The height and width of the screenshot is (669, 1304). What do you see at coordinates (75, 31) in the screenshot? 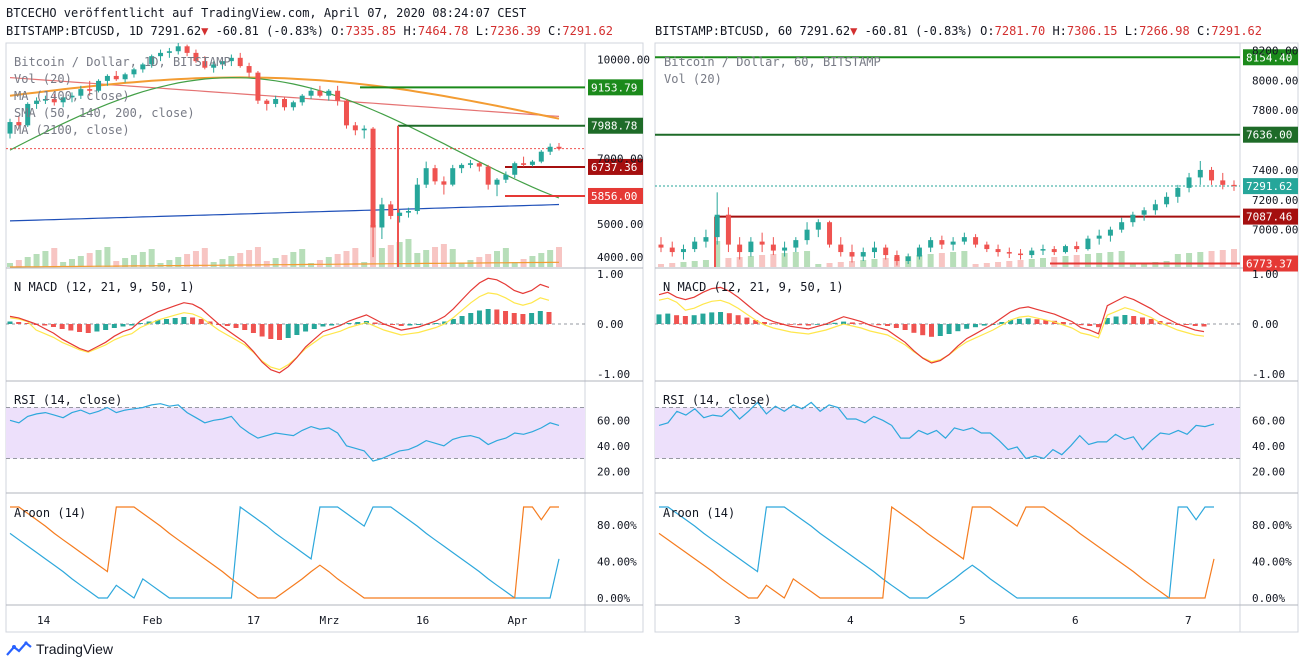
I see `left-symbol: BITSTAMP:BTCUSD, 1D` at bounding box center [75, 31].